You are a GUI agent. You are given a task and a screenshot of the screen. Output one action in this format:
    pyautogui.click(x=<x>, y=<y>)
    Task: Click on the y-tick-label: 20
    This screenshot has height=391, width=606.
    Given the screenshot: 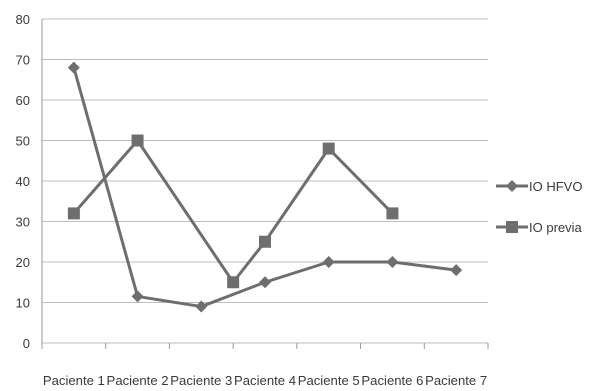 What is the action you would take?
    pyautogui.click(x=23, y=262)
    